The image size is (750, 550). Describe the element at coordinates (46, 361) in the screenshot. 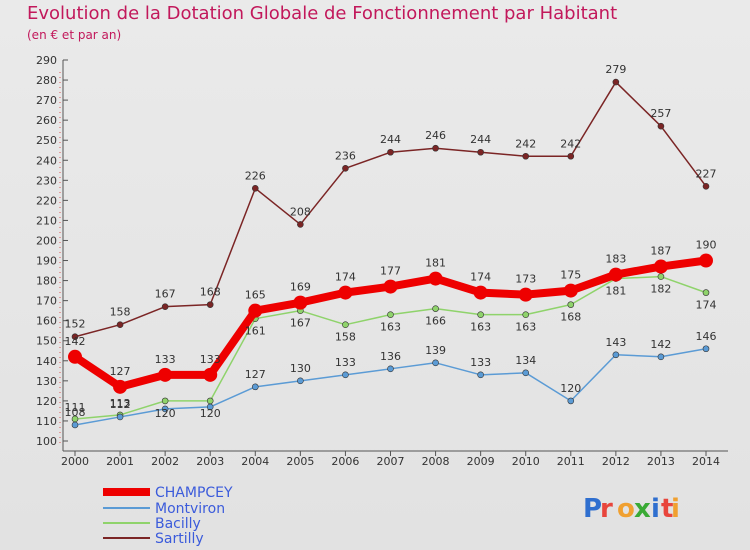

I see `y-tick-label: 140` at that location.